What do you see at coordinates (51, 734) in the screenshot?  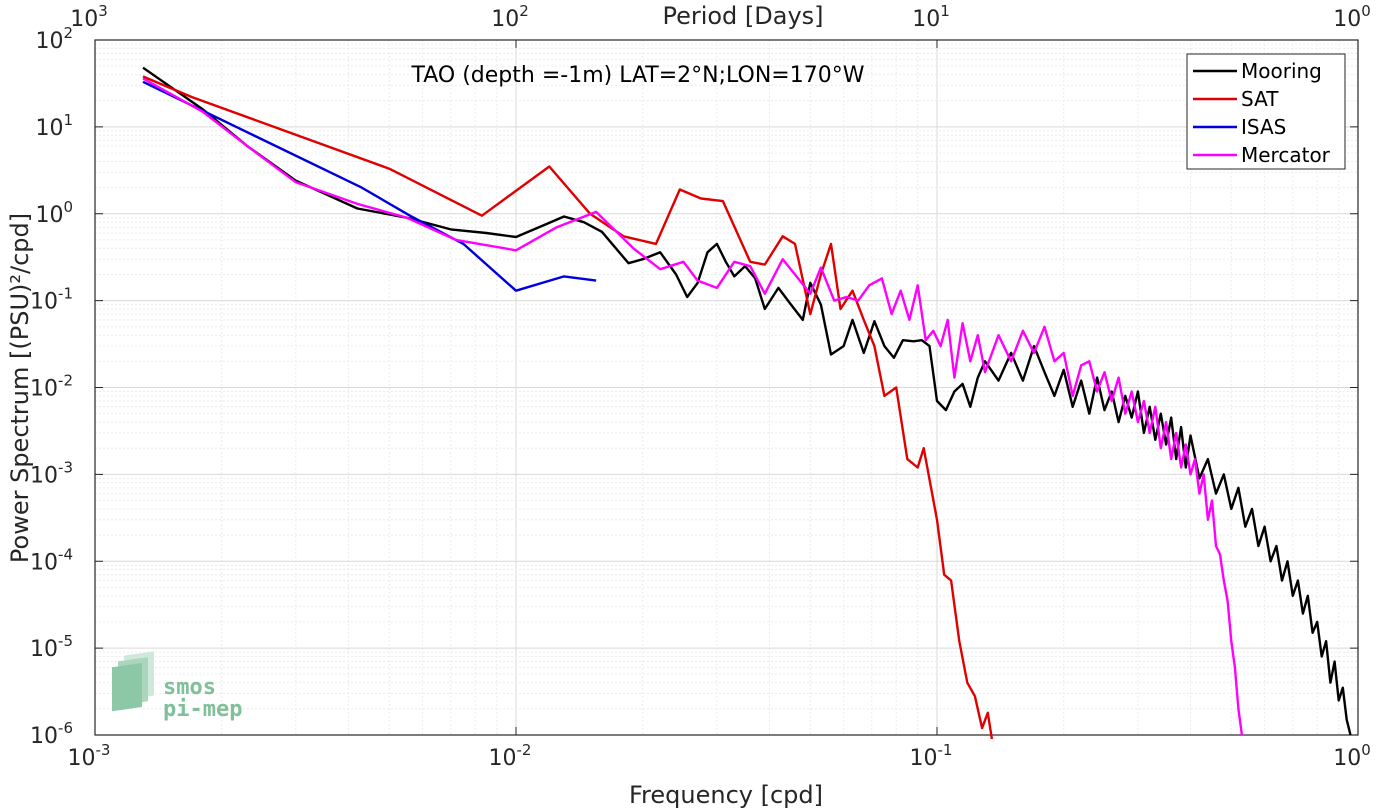 I see `y-tick-label: 10⁻⁶` at bounding box center [51, 734].